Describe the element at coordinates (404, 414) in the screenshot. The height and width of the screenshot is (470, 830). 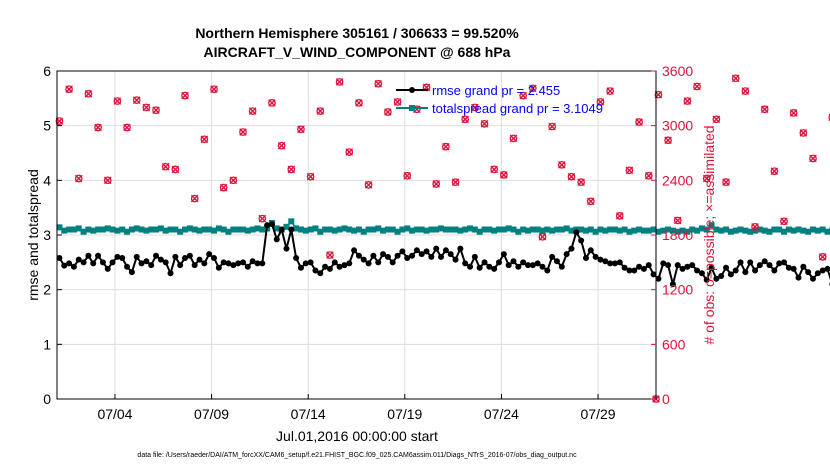
I see `x-tick-label: 07/19` at that location.